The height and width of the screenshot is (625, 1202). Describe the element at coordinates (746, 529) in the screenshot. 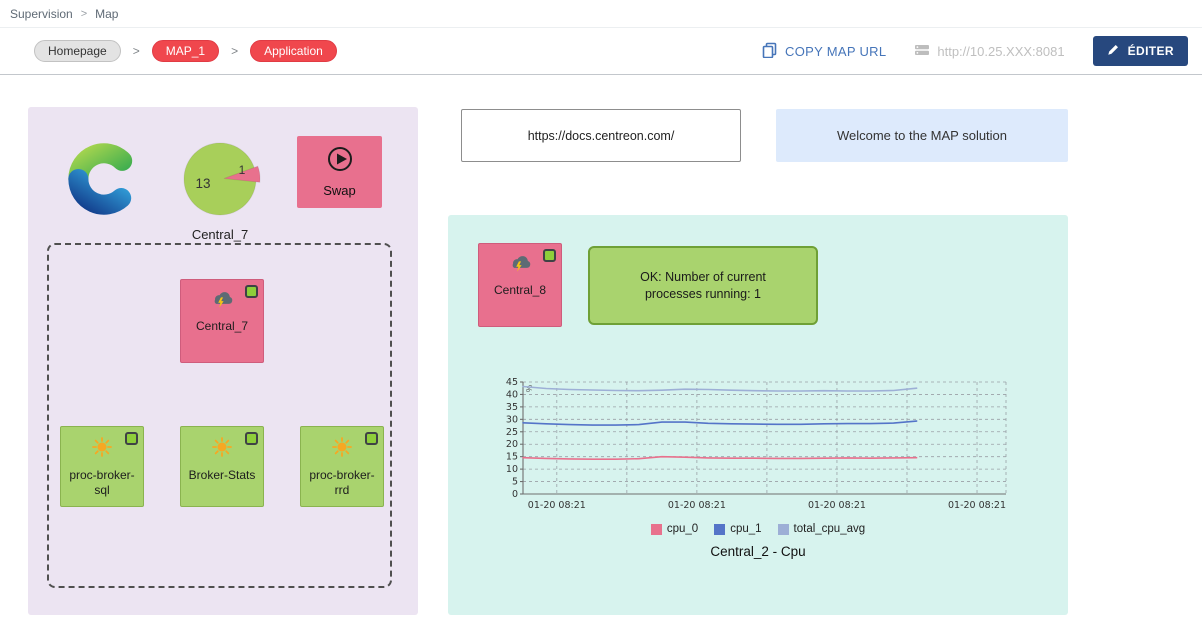

I see `legend-label: cpu_1` at that location.